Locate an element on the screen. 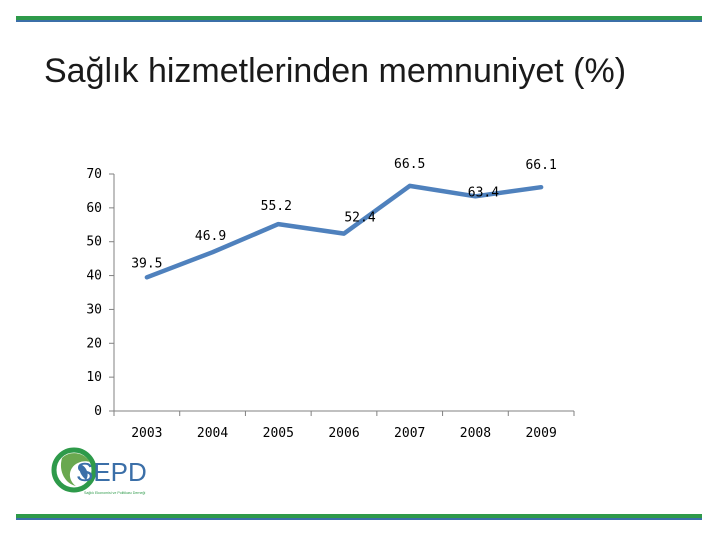 The width and height of the screenshot is (720, 540). x-tick-label: 2009 is located at coordinates (540, 433).